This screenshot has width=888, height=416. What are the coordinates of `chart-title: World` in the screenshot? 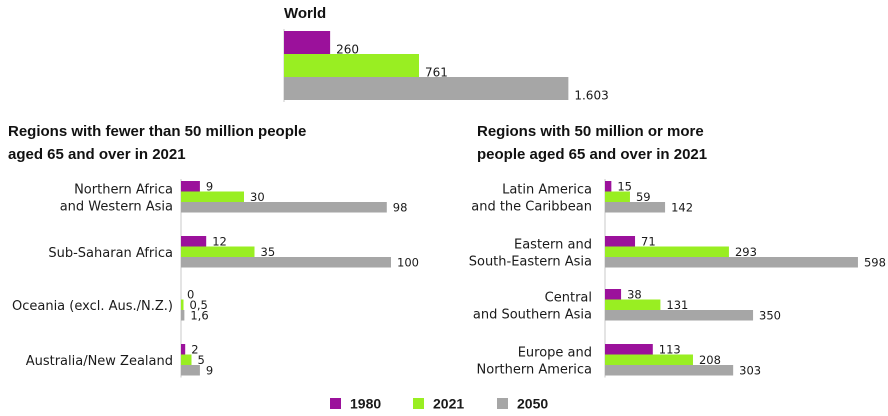 It's located at (305, 13).